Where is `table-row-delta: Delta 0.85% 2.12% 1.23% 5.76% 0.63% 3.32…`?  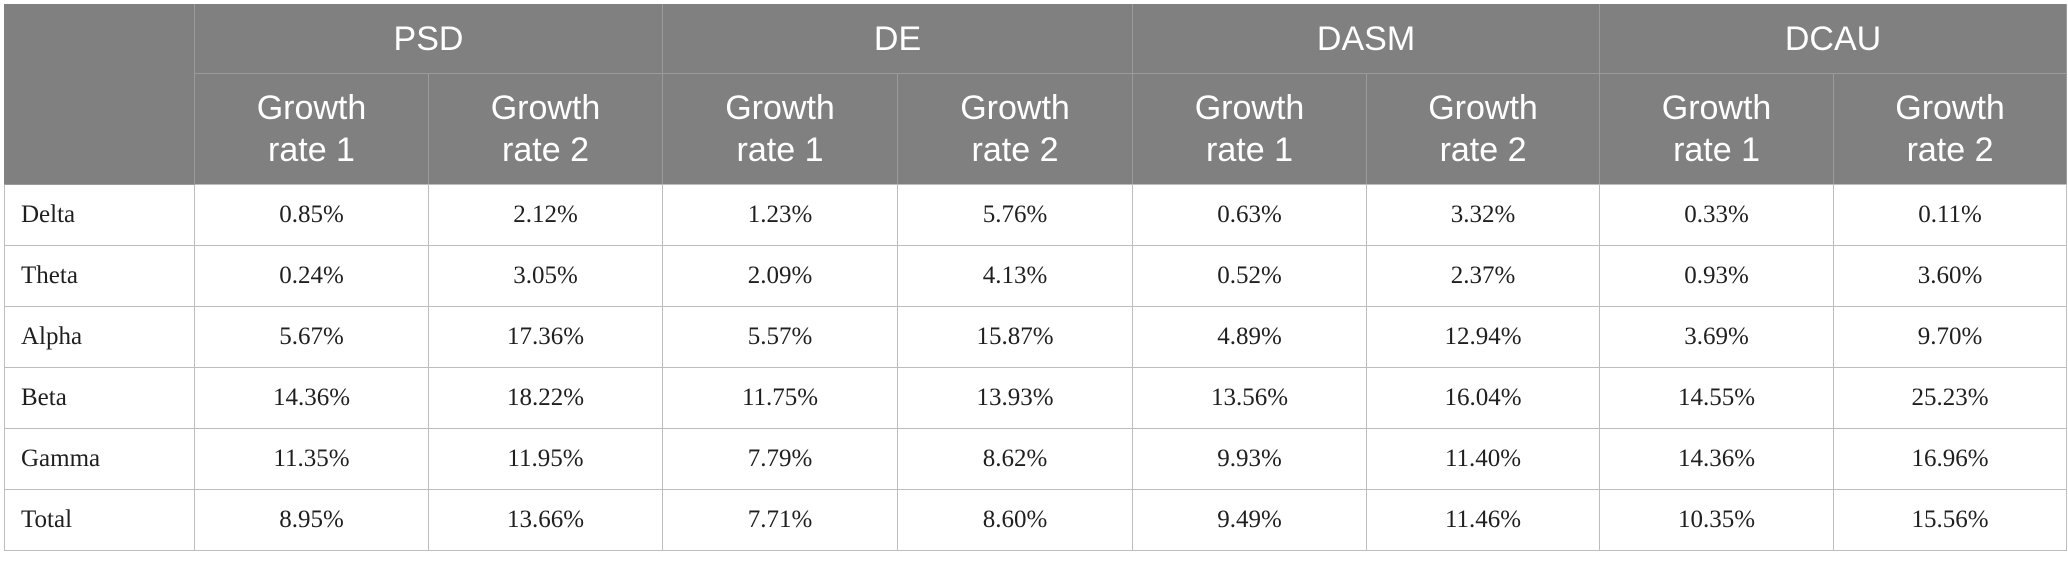 table-row-delta: Delta 0.85% 2.12% 1.23% 5.76% 0.63% 3.32… is located at coordinates (1036, 215).